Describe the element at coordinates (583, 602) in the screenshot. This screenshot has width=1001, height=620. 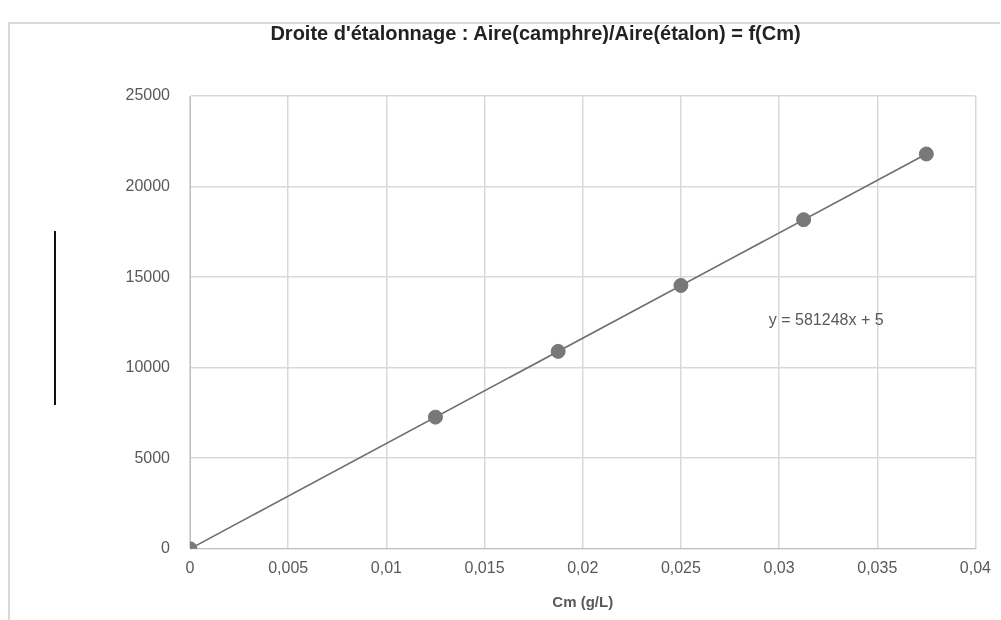
I see `x-axis-title: Cm (g/L)` at that location.